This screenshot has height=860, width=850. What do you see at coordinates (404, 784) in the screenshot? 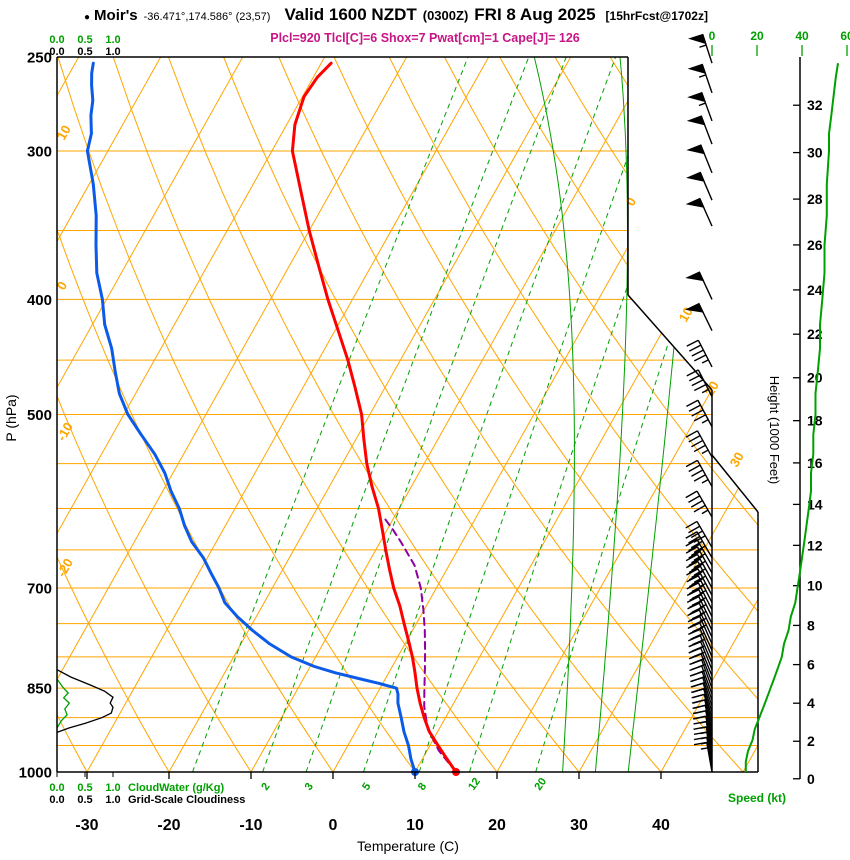
I see `mixing-ratio-labels: 2 3 5 8 12 20` at bounding box center [404, 784].